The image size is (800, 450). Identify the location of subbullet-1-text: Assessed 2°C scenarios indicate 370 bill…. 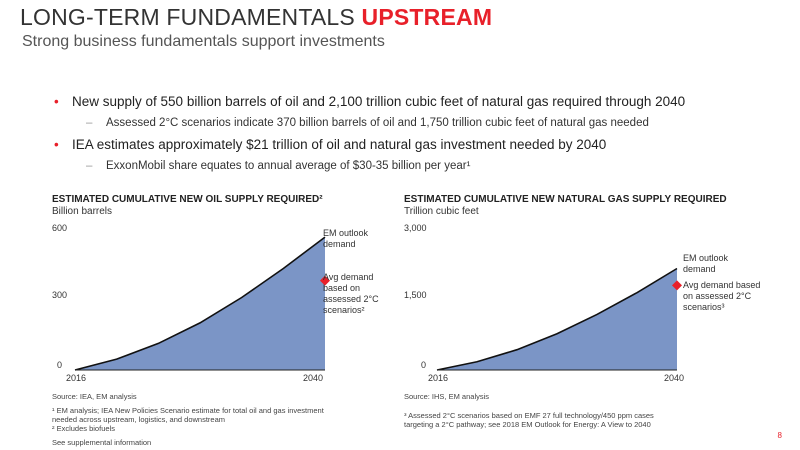
(377, 123).